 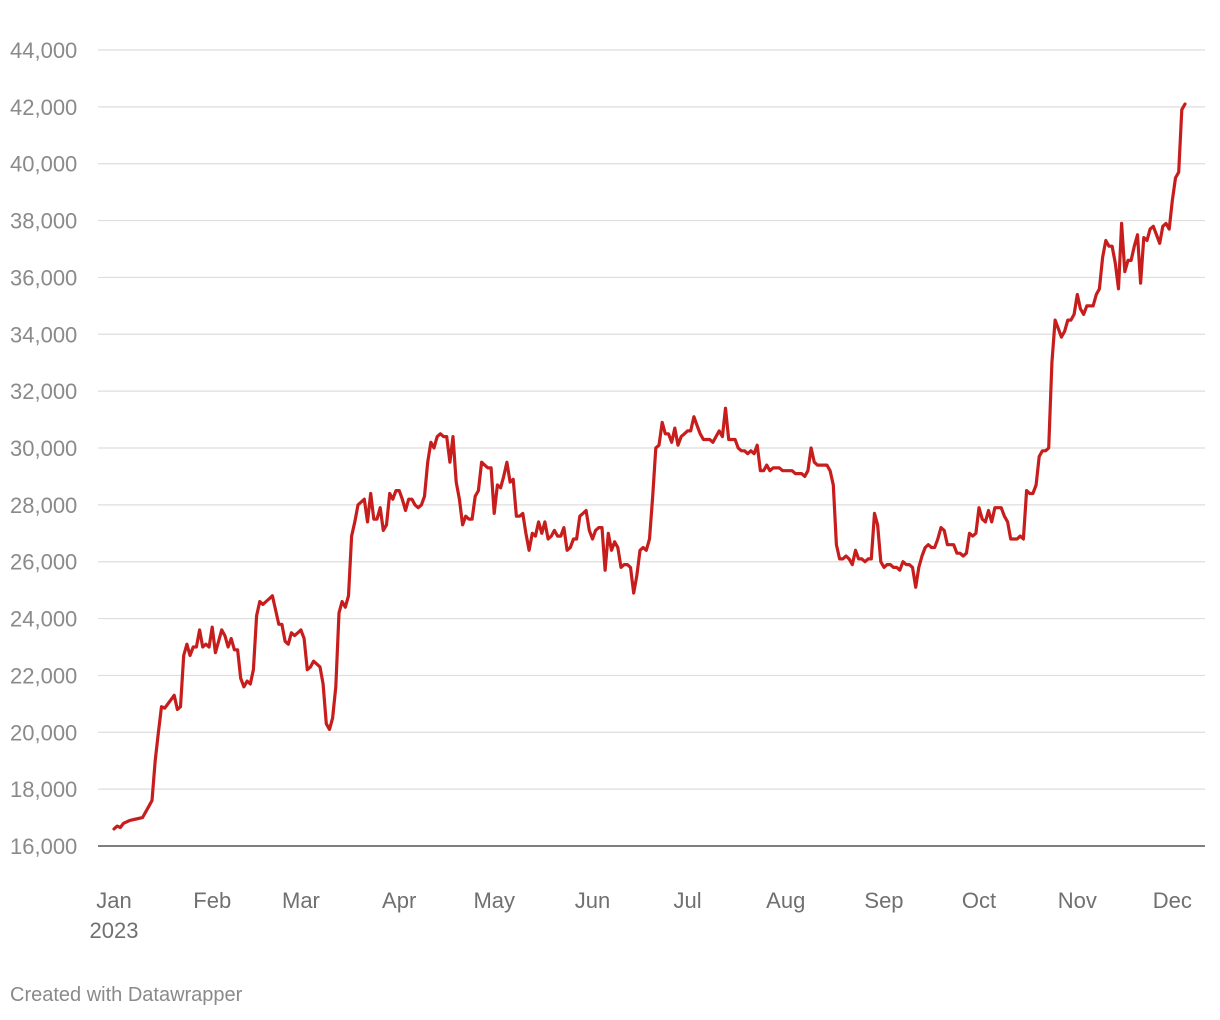 What do you see at coordinates (641, 915) in the screenshot?
I see `x-axis-ticks: Jan 2023 Feb Mar Apr May Jun Jul Aug Sep Oct Nov Dec` at bounding box center [641, 915].